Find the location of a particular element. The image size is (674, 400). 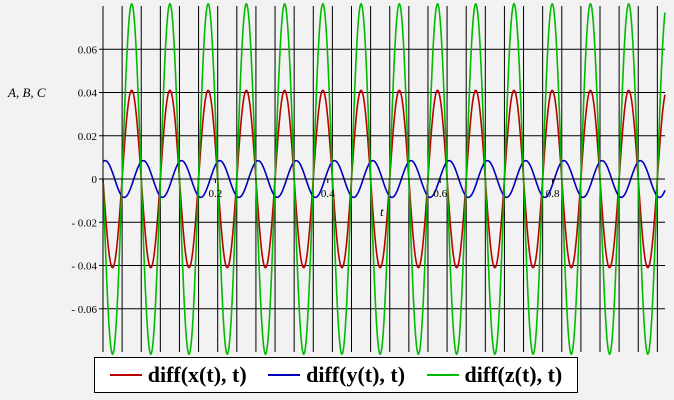

legend-swatch-green is located at coordinates (442, 375).